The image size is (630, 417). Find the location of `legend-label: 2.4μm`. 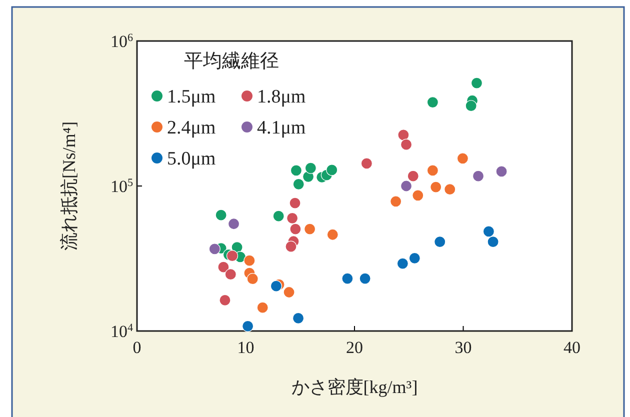

legend-label: 2.4μm is located at coordinates (191, 128).